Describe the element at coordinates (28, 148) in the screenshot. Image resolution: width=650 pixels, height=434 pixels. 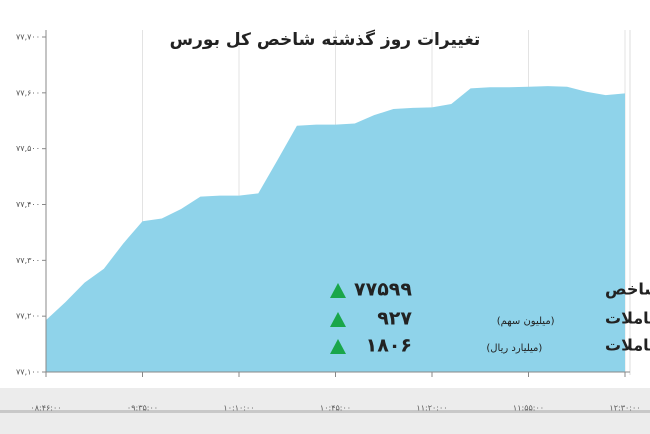
I see `y-tick-label: ۷۷,۵۰۰` at that location.